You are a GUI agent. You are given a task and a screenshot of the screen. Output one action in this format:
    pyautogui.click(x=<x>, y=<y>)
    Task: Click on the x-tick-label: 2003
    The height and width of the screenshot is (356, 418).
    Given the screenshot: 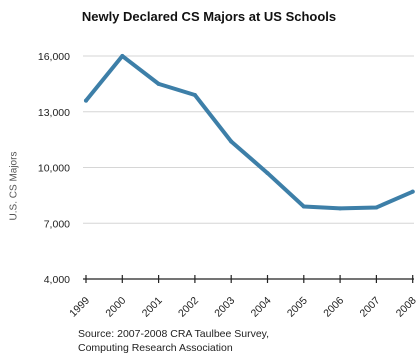 What is the action you would take?
    pyautogui.click(x=224, y=307)
    